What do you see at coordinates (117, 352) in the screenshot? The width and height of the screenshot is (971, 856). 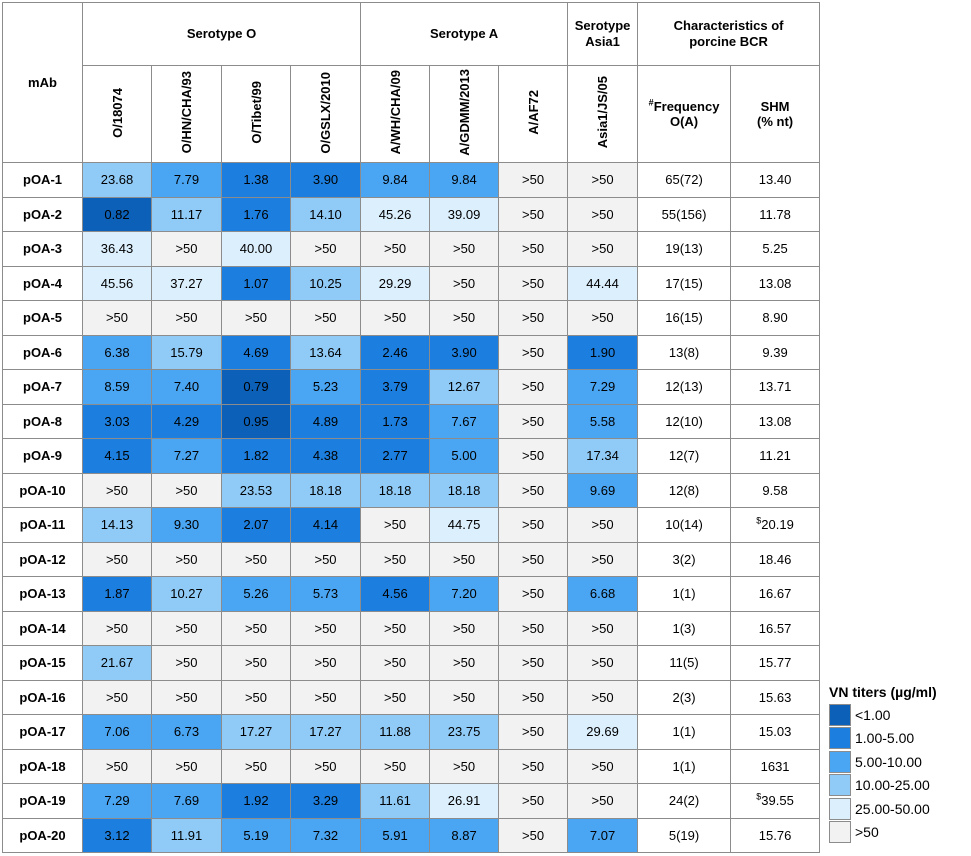 I see `vn-titer-cell: 6.38` at bounding box center [117, 352].